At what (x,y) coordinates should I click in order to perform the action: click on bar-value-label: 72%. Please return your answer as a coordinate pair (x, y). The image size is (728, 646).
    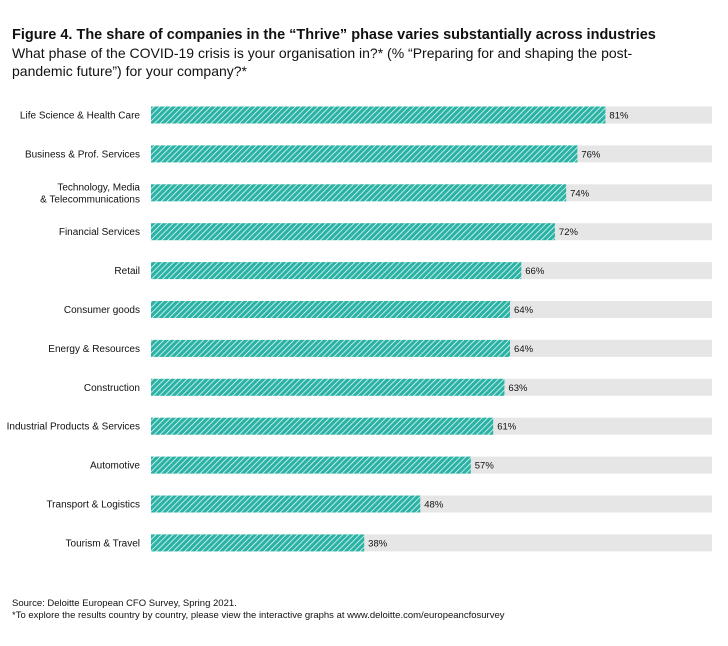
    Looking at the image, I should click on (569, 232).